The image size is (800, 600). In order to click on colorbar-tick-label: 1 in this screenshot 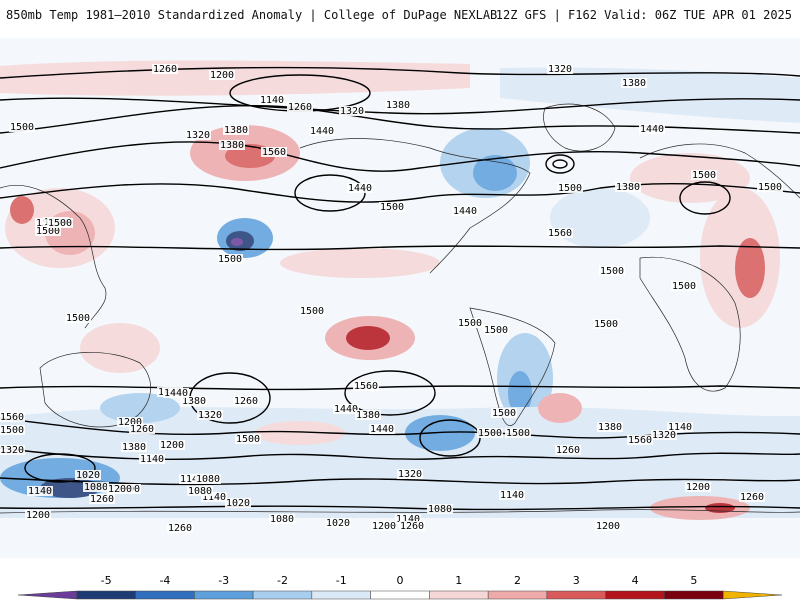, I will do `click(458, 580)`.